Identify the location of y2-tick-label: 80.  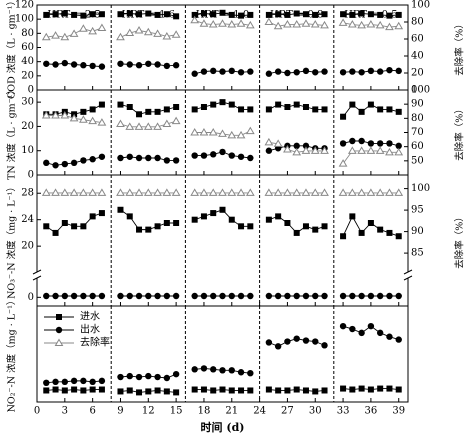
(417, 118).